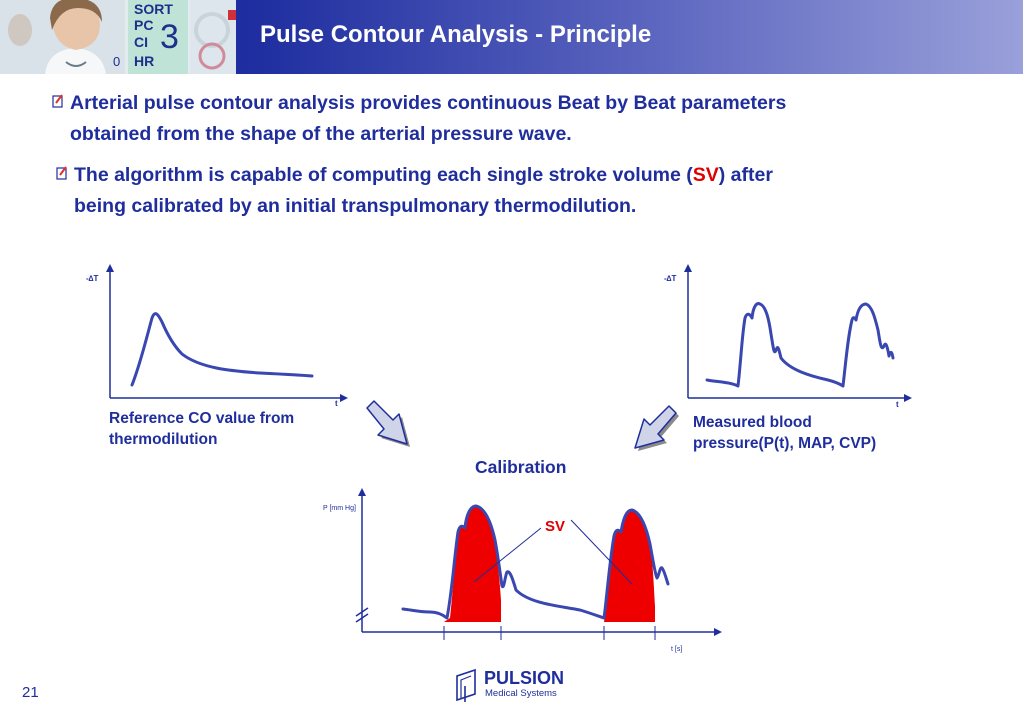  What do you see at coordinates (507, 555) in the screenshot?
I see `sv-pointer-left` at bounding box center [507, 555].